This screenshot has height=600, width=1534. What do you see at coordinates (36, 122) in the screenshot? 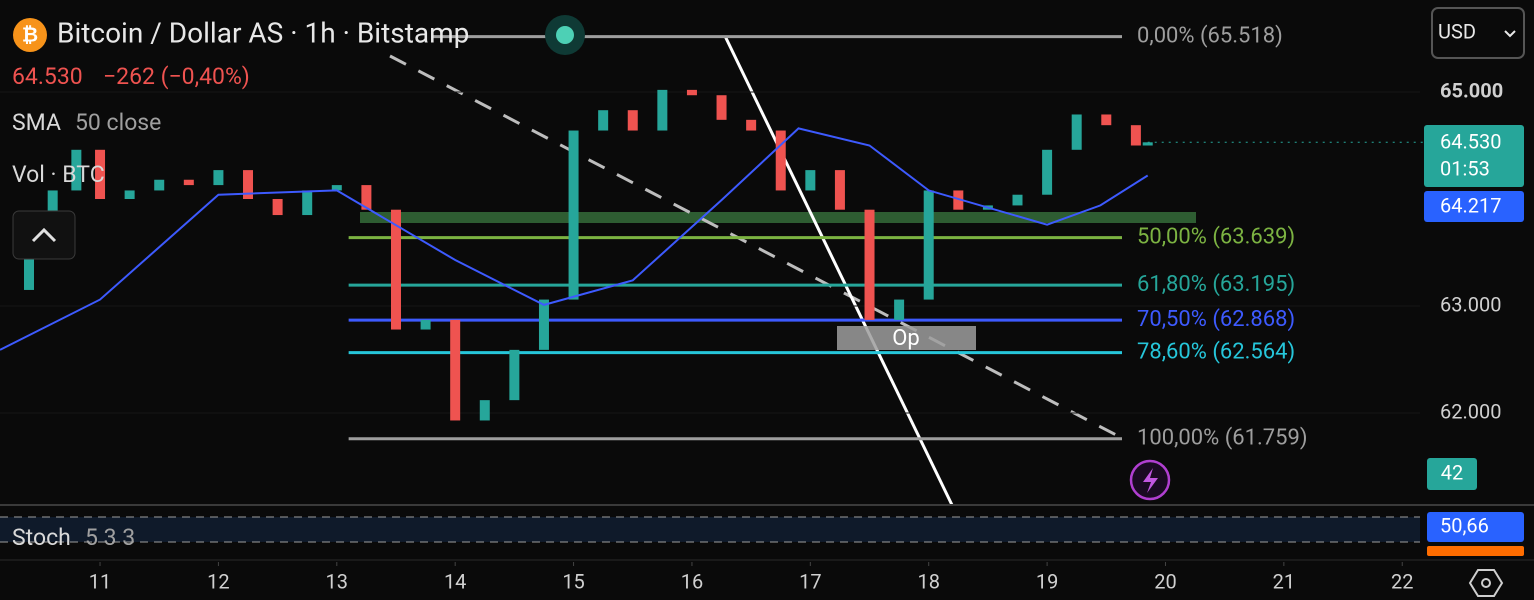
I see `sma-label: SMA` at bounding box center [36, 122].